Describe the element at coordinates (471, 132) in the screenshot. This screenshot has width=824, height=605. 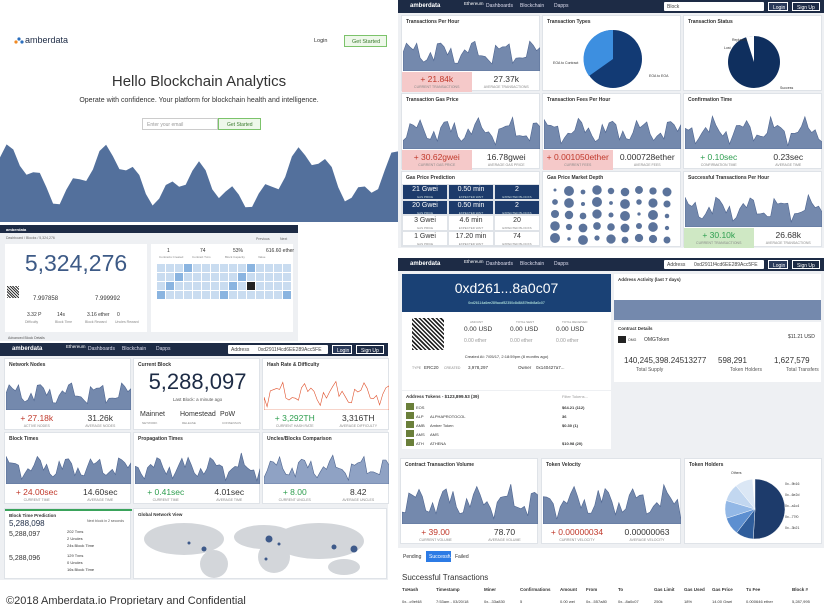
I see `area-shape` at that location.